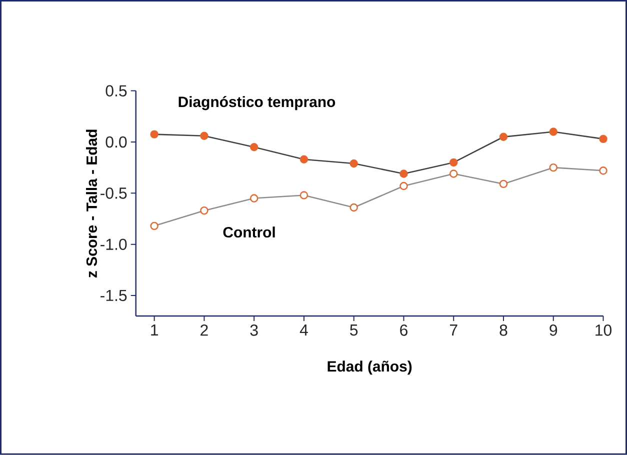 This screenshot has width=627, height=455. What do you see at coordinates (113, 244) in the screenshot?
I see `y-tick-label: -1.0` at bounding box center [113, 244].